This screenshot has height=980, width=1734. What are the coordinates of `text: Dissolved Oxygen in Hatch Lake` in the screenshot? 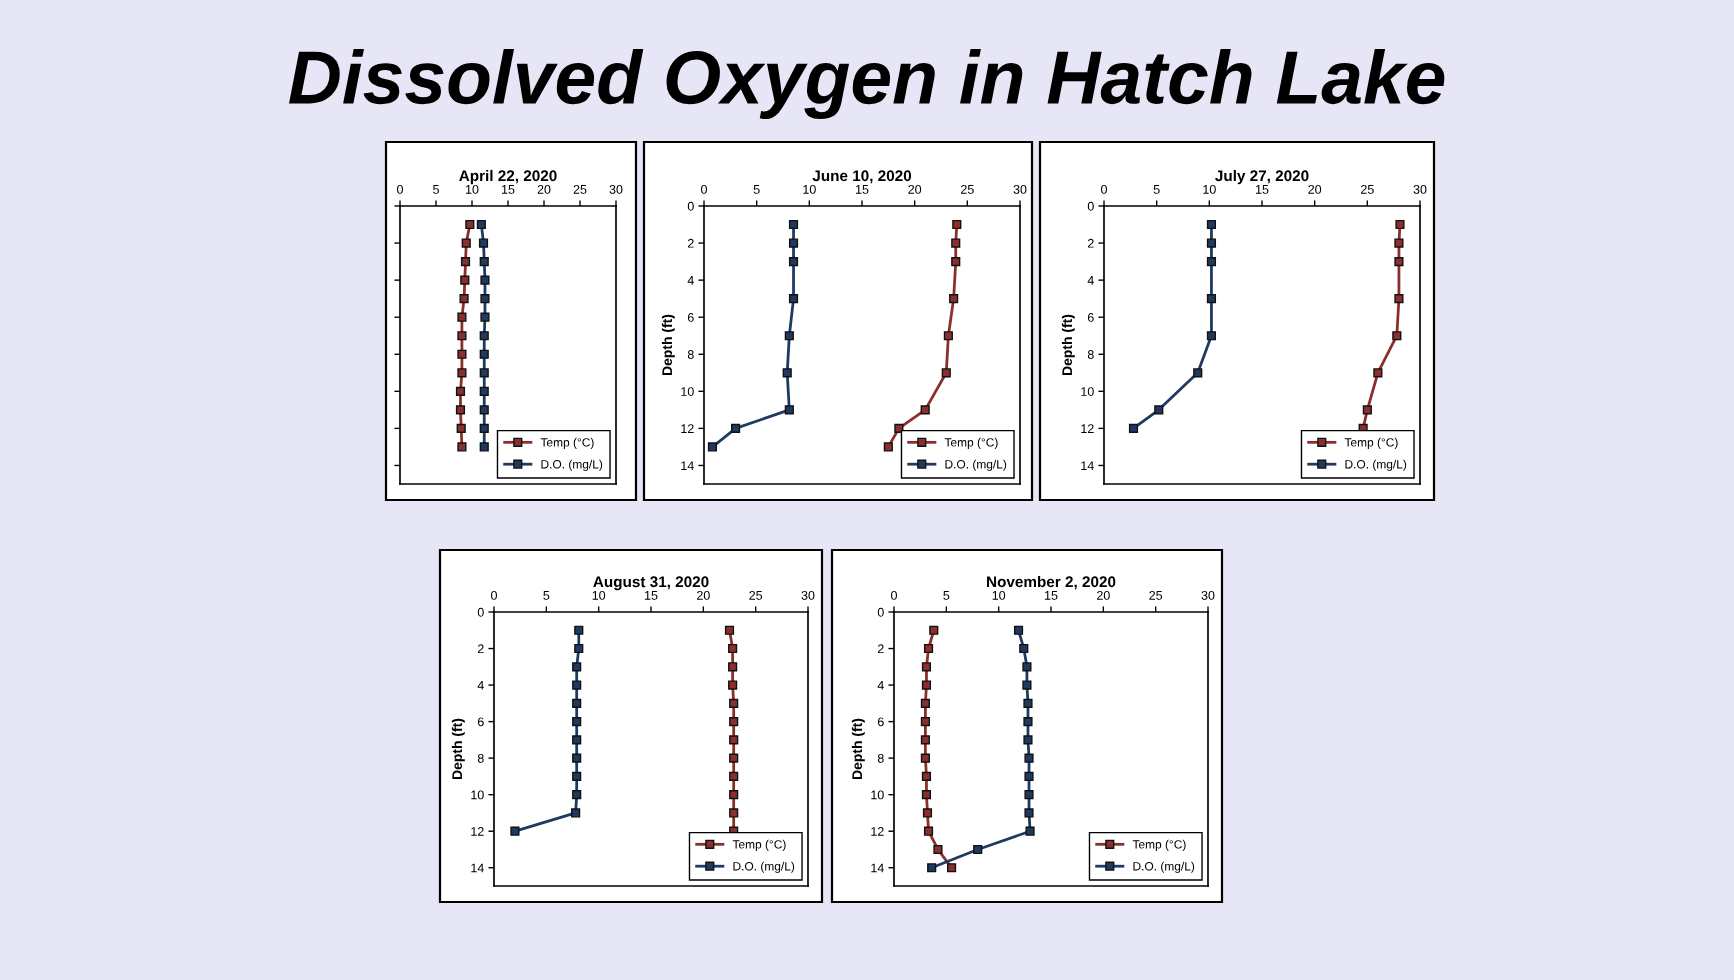 It's located at (867, 84).